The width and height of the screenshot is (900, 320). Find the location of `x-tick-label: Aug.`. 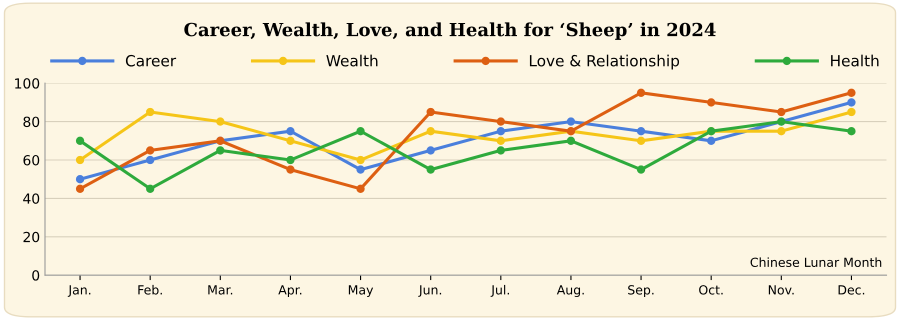

x-tick-label: Aug. is located at coordinates (570, 291).